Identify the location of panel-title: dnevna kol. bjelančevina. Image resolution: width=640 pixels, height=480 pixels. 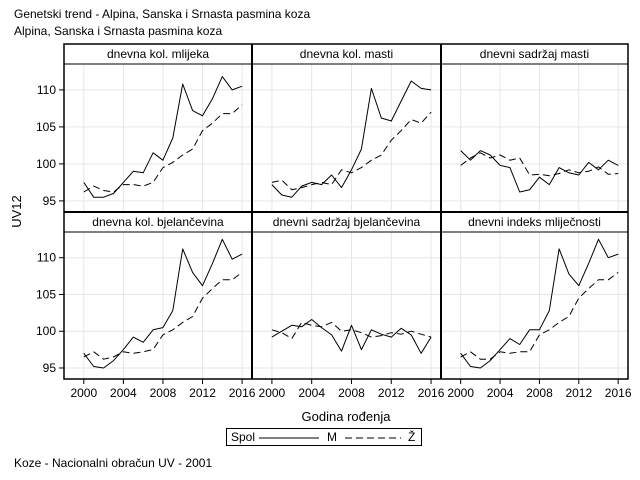
(158, 222).